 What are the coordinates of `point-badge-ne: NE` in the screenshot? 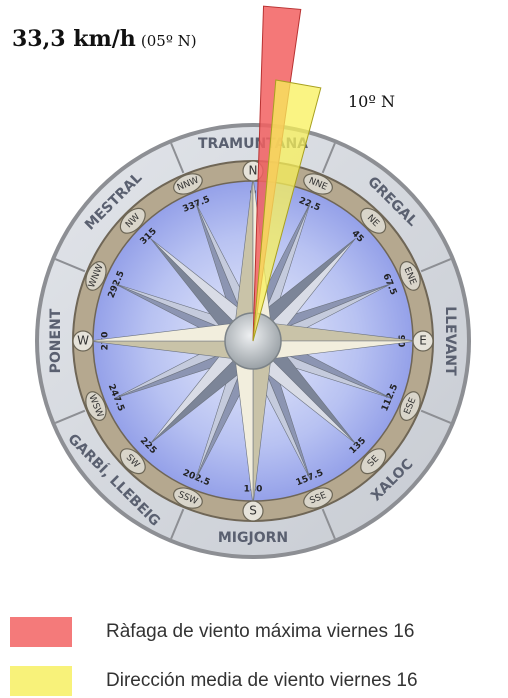 It's located at (373, 220).